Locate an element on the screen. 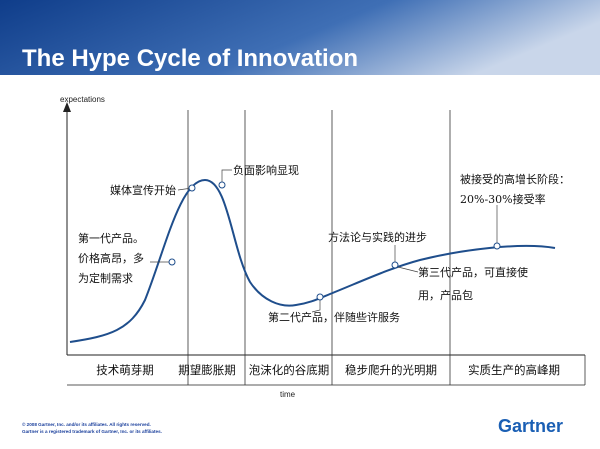 The width and height of the screenshot is (600, 449). annotation: 用，产品包 is located at coordinates (445, 295).